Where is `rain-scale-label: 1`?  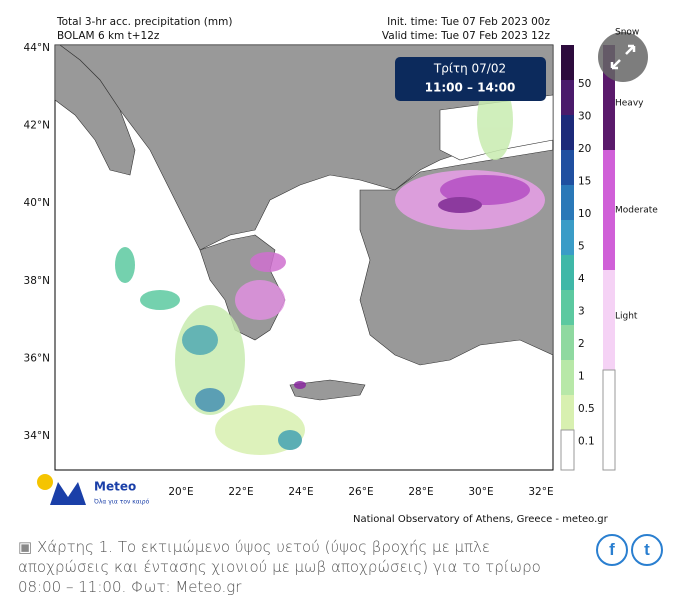 rain-scale-label: 1 is located at coordinates (581, 377).